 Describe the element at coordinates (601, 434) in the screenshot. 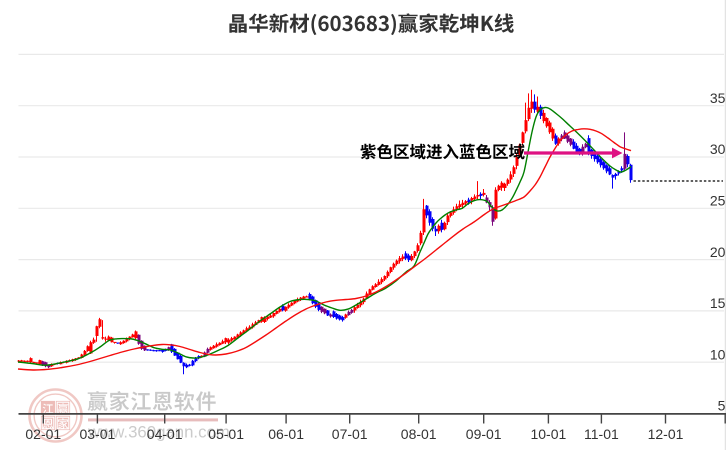

I see `svg-text: 11-01` at that location.